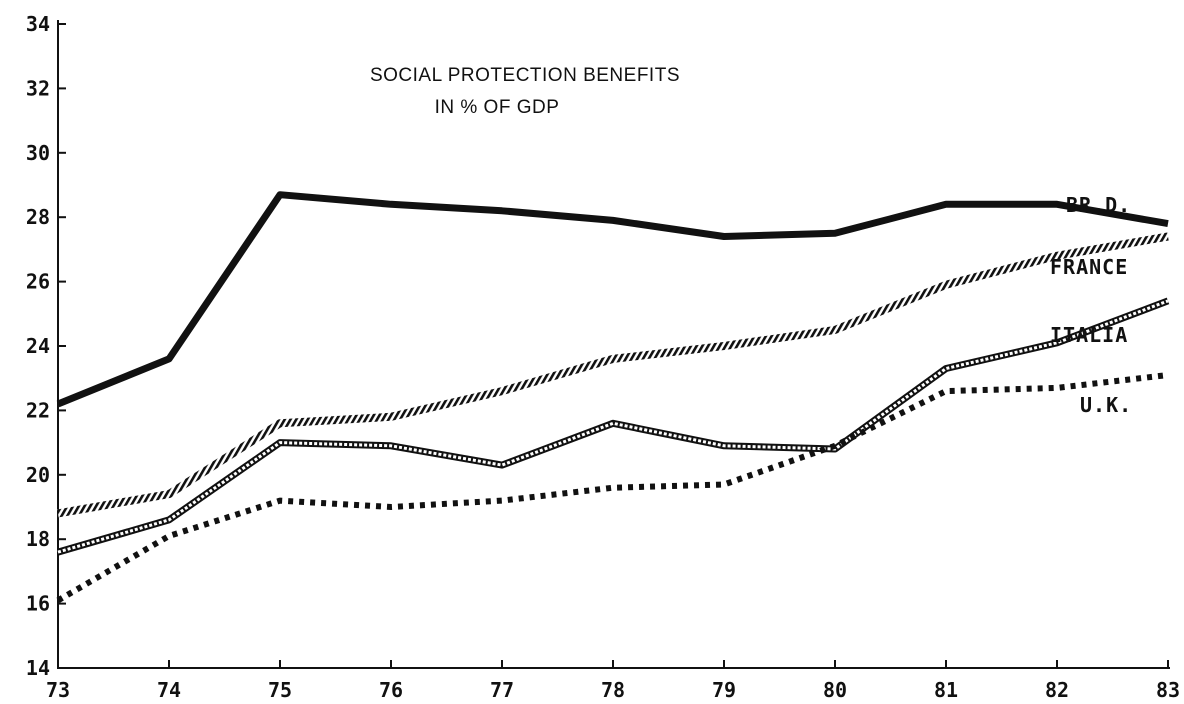 This screenshot has width=1184, height=704. What do you see at coordinates (502, 690) in the screenshot?
I see `x-tick-label: 77` at bounding box center [502, 690].